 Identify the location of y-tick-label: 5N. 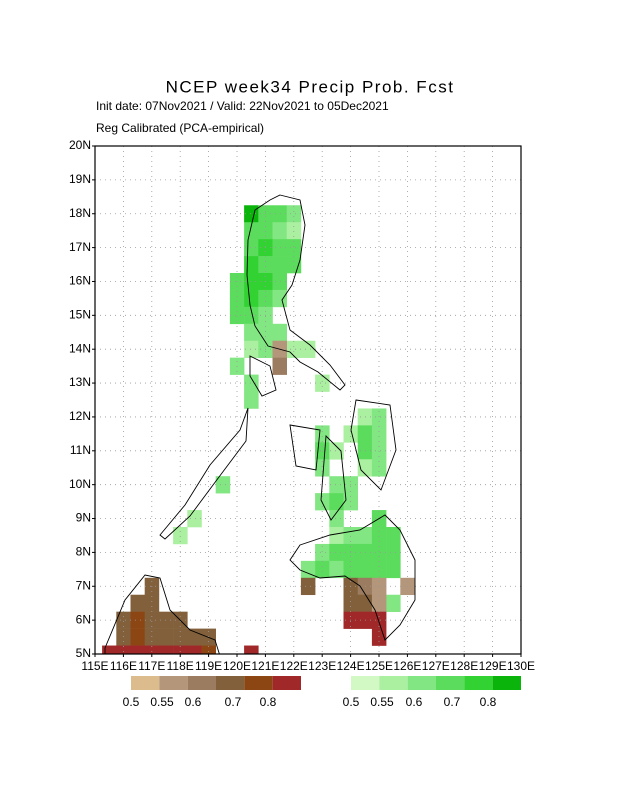
(83, 653).